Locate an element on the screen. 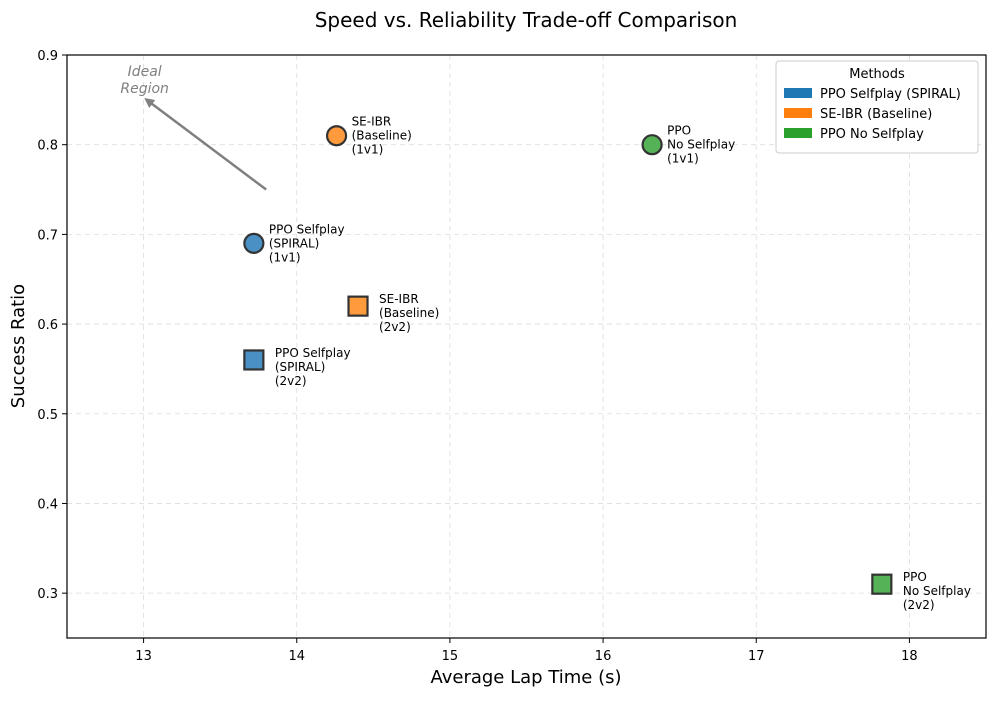  ideal-region-arrow is located at coordinates (205, 144).